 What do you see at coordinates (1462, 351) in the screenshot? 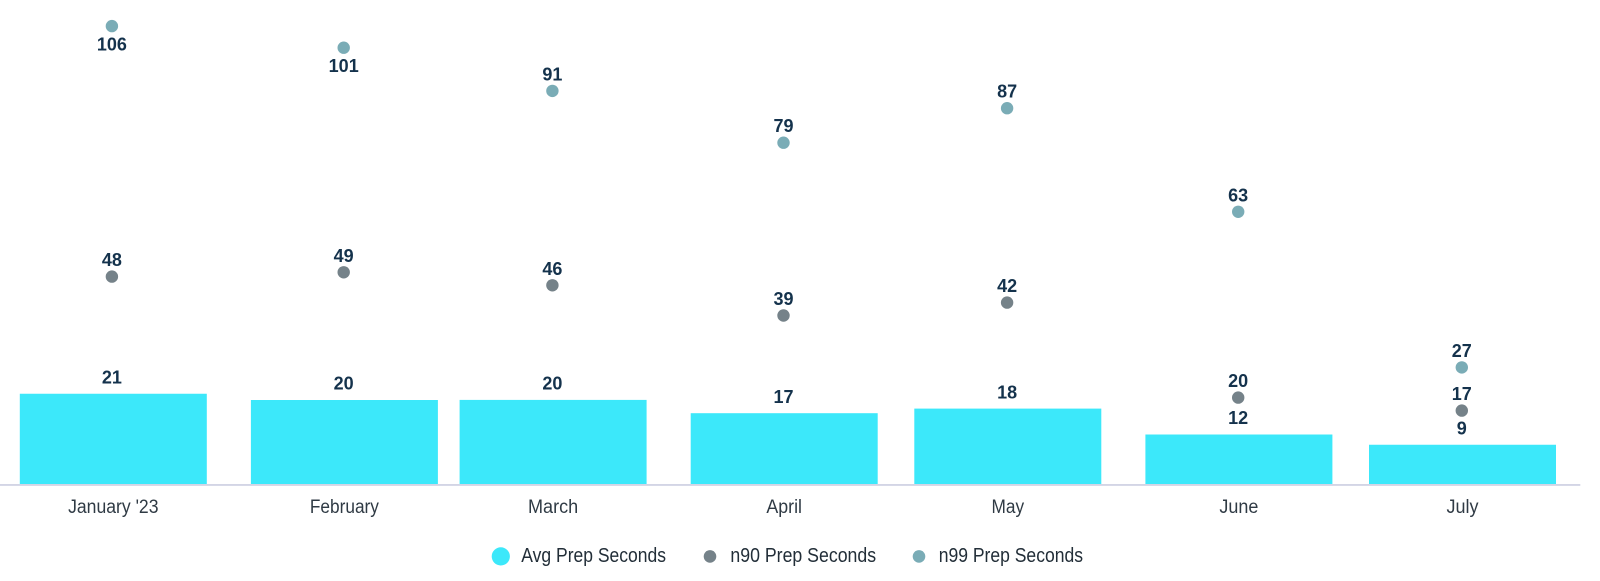
I see `svg-text: 27` at bounding box center [1462, 351].